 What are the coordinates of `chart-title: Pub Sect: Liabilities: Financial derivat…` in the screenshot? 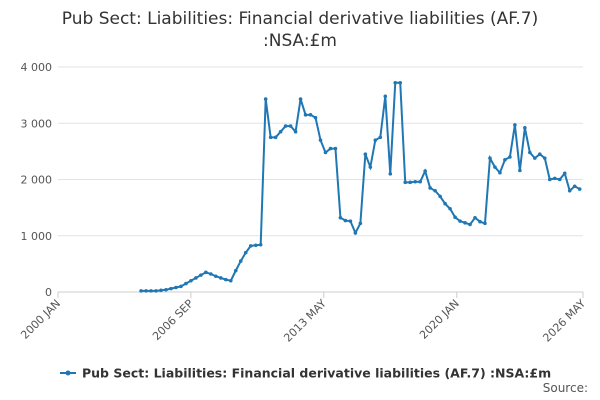 It's located at (300, 19).